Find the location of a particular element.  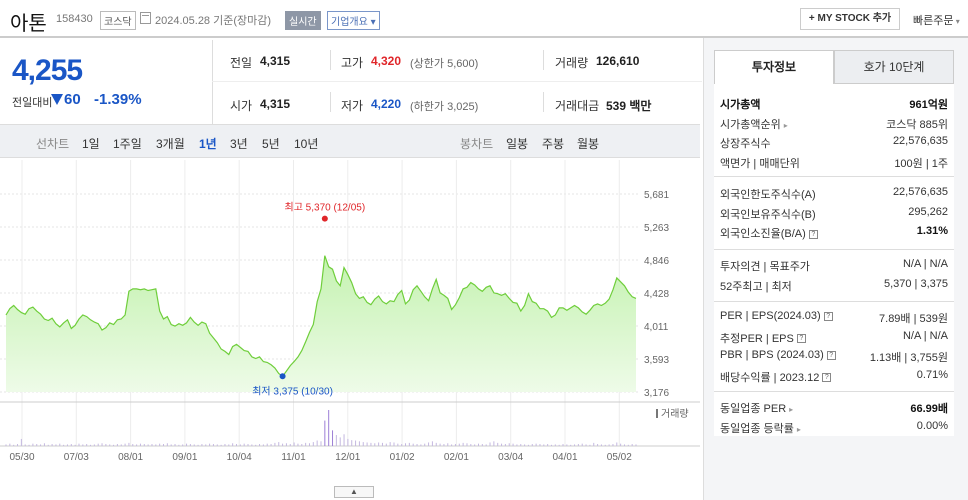

period-10y: 10년 is located at coordinates (306, 144).